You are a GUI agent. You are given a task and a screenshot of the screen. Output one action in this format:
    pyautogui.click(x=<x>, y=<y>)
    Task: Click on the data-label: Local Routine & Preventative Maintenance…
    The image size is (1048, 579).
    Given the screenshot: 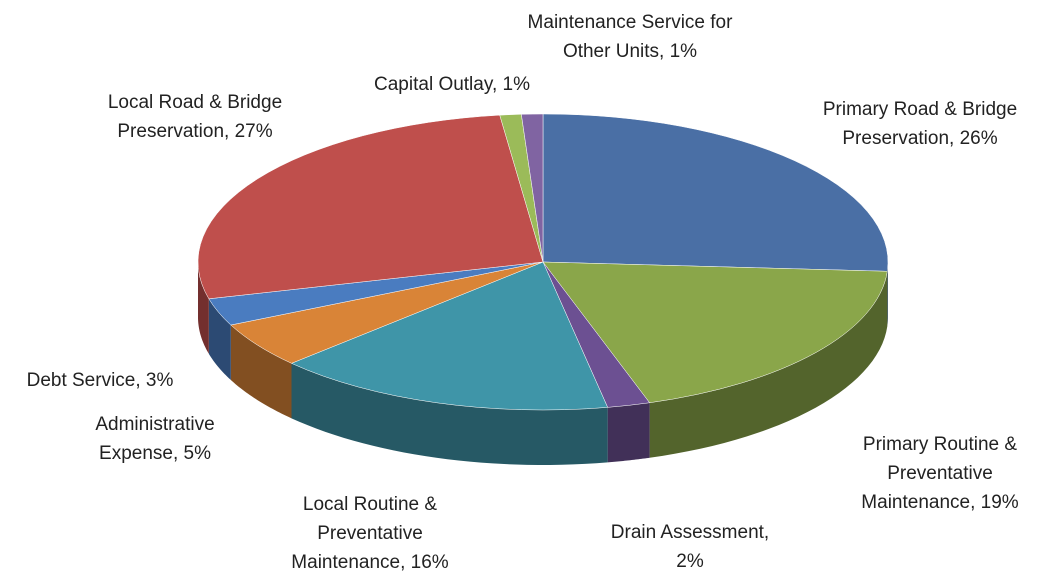 What is the action you would take?
    pyautogui.click(x=370, y=533)
    